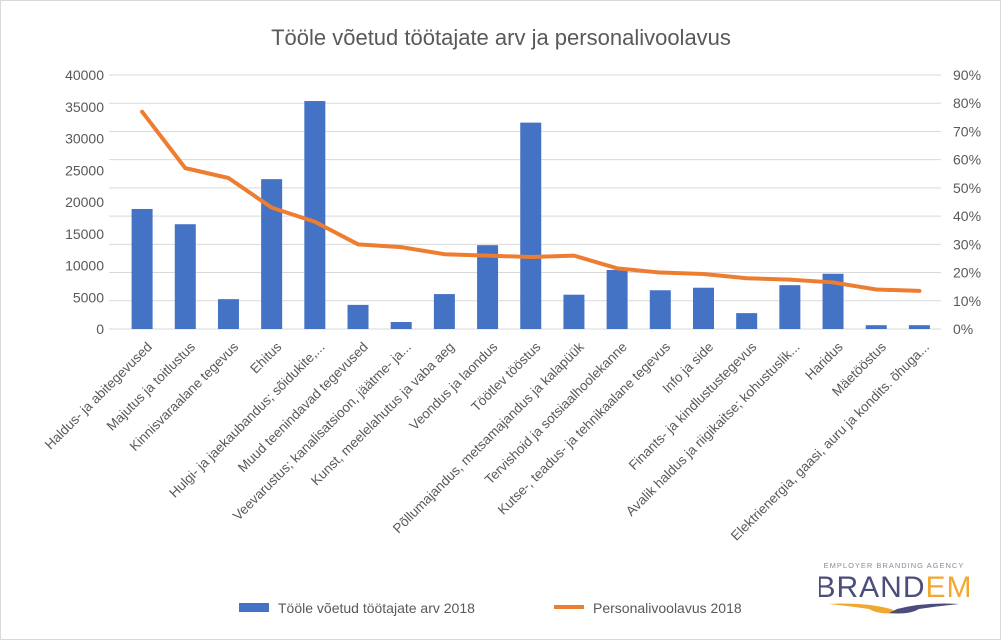 Image resolution: width=1001 pixels, height=640 pixels. What do you see at coordinates (963, 329) in the screenshot?
I see `y-right-tick-label: 0%` at bounding box center [963, 329].